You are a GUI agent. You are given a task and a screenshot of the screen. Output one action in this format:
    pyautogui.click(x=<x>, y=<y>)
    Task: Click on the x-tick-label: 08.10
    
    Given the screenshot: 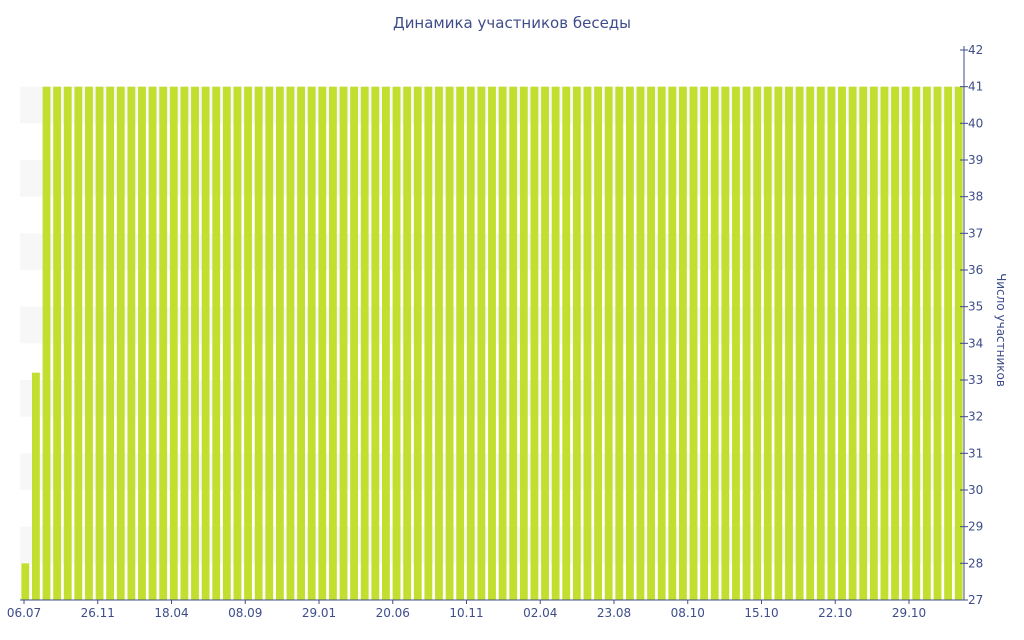 What is the action you would take?
    pyautogui.click(x=688, y=613)
    